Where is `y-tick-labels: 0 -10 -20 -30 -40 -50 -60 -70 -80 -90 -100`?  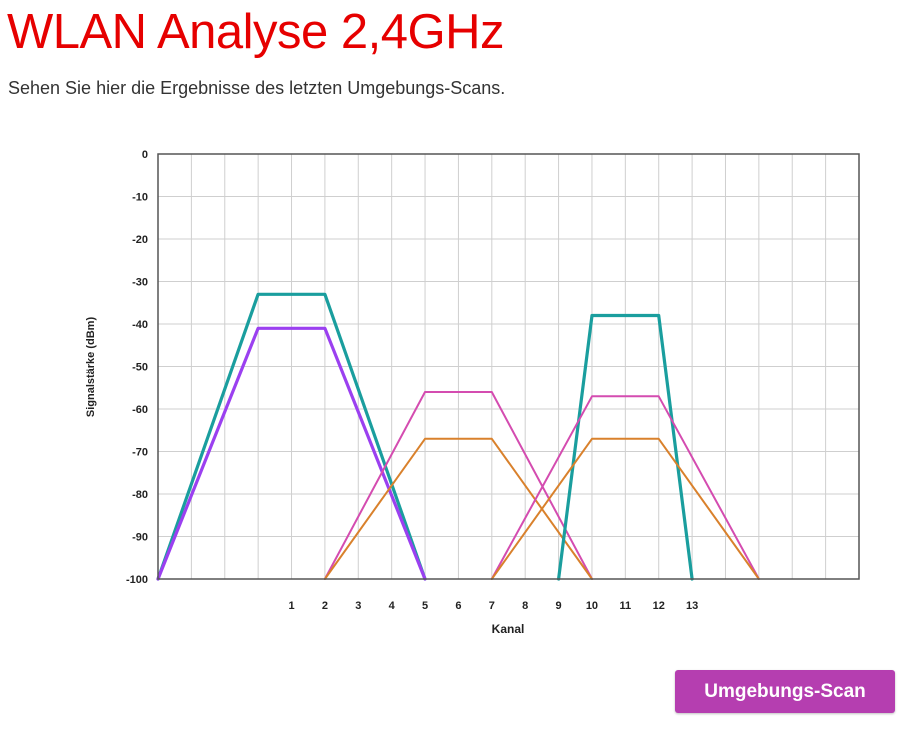 y-tick-labels: 0 -10 -20 -30 -40 -50 -60 -70 -80 -90 -100 is located at coordinates (137, 367).